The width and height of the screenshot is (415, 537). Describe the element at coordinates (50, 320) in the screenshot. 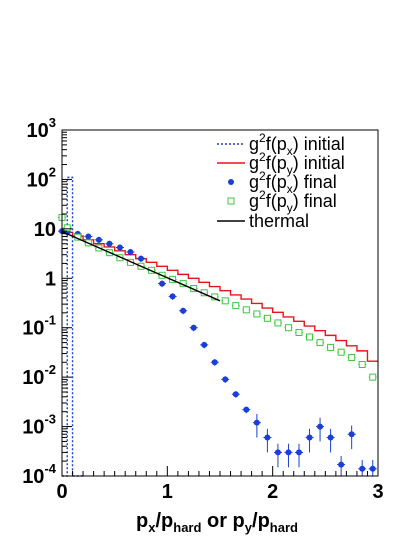

I see `y-tick-exponent: -1` at that location.